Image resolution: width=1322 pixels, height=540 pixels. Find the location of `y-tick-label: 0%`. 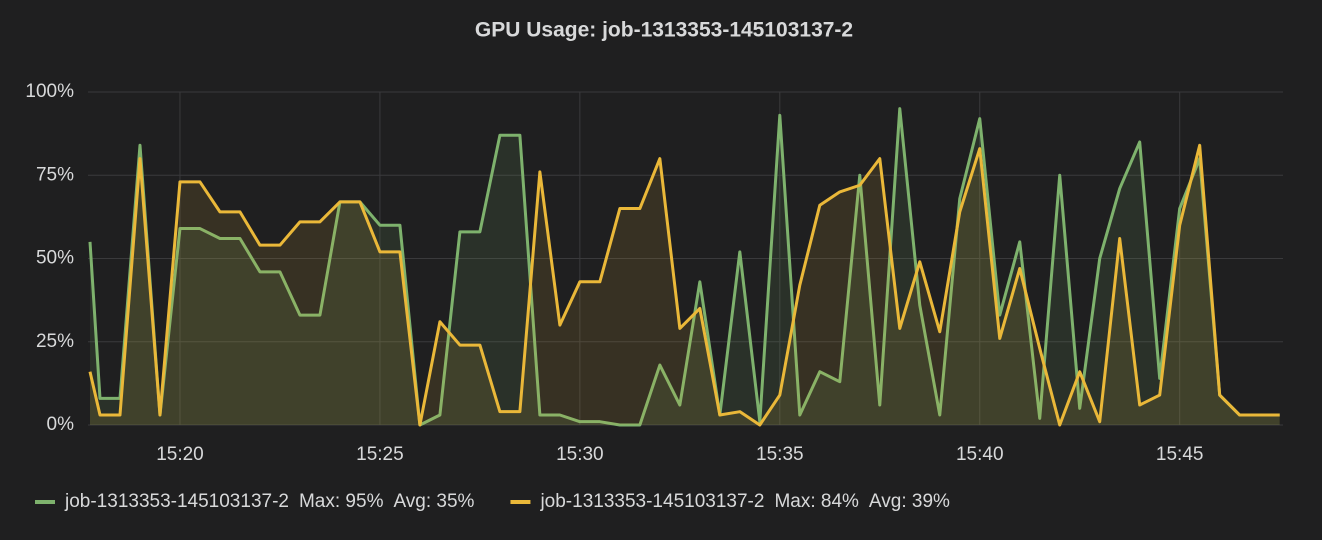

y-tick-label: 0% is located at coordinates (61, 424).